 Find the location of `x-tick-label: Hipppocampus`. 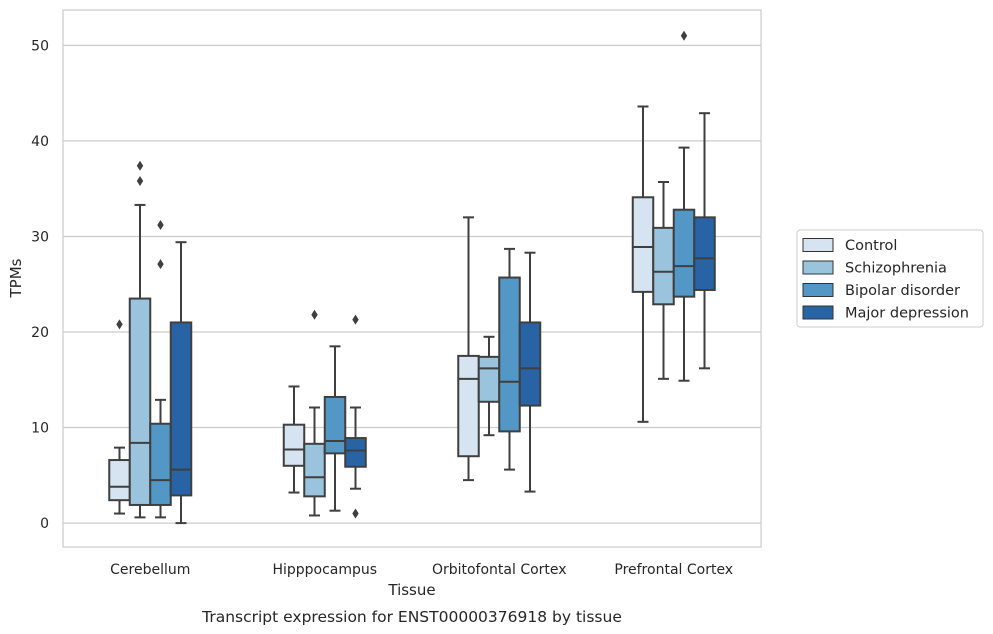

x-tick-label: Hipppocampus is located at coordinates (324, 570).